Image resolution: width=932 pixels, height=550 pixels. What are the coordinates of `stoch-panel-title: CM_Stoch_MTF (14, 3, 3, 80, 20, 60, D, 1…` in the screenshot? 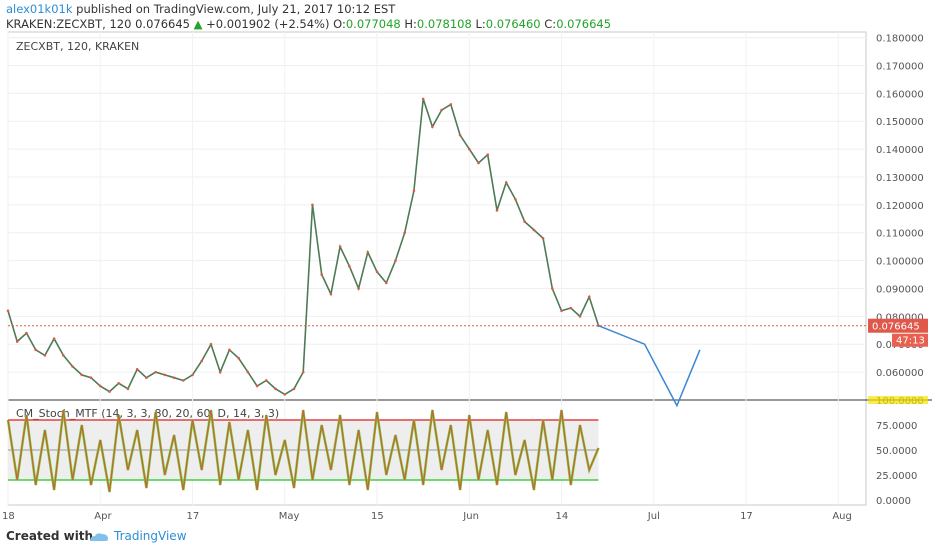 It's located at (147, 413).